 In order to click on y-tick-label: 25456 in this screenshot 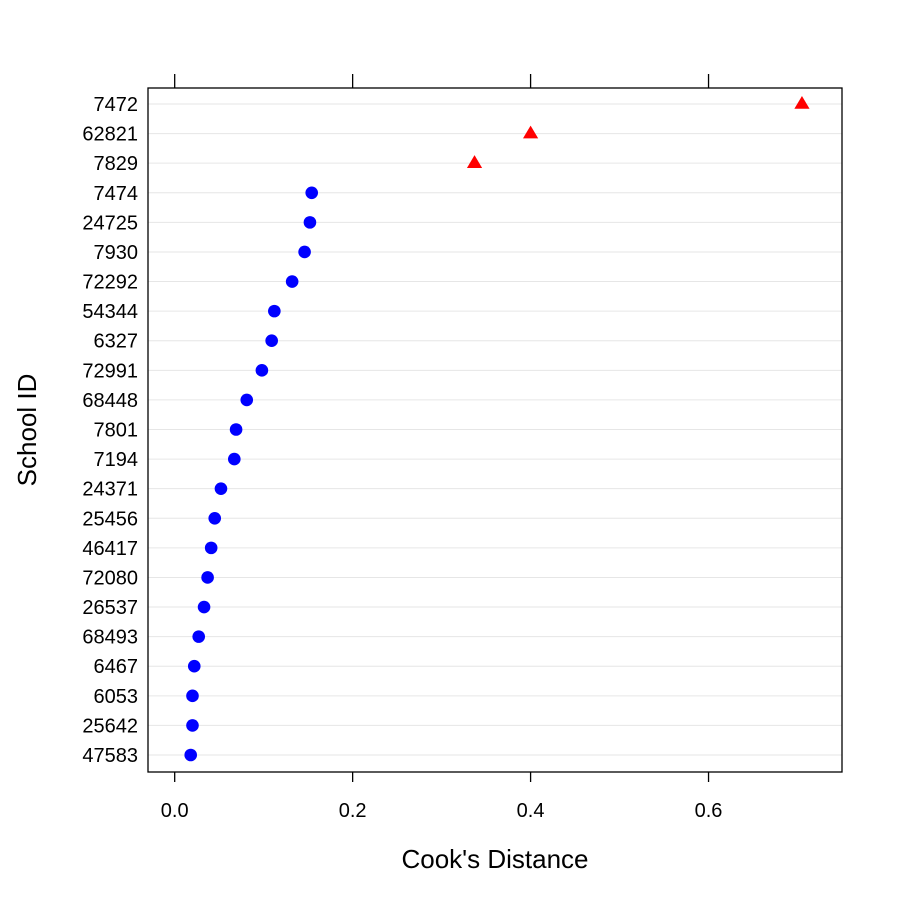, I will do `click(110, 519)`.